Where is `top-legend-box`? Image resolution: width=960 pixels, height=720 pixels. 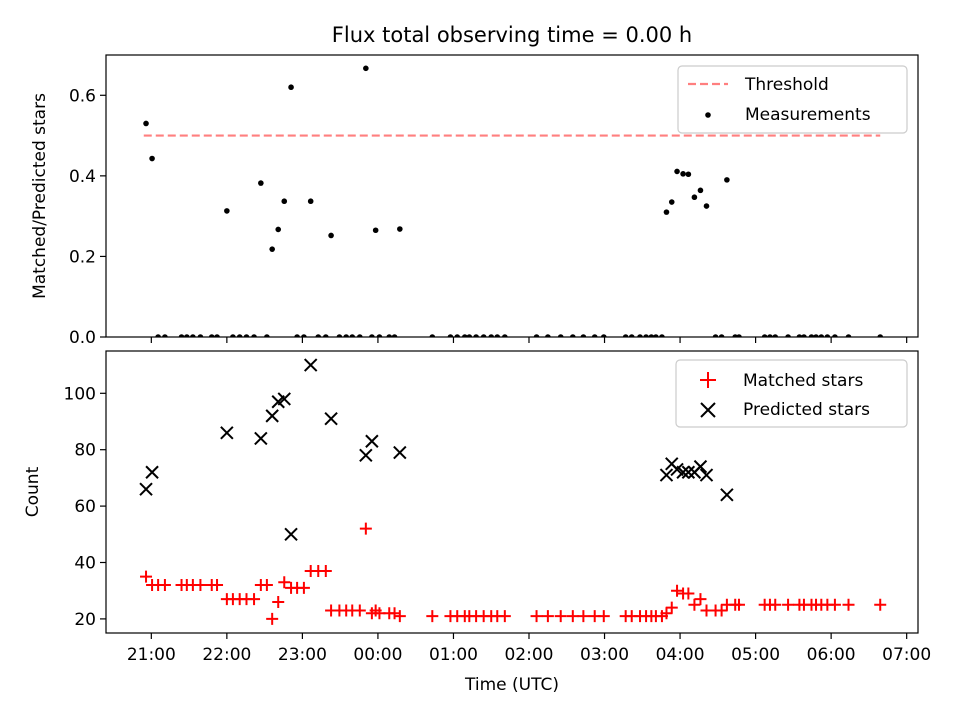 top-legend-box is located at coordinates (792, 99).